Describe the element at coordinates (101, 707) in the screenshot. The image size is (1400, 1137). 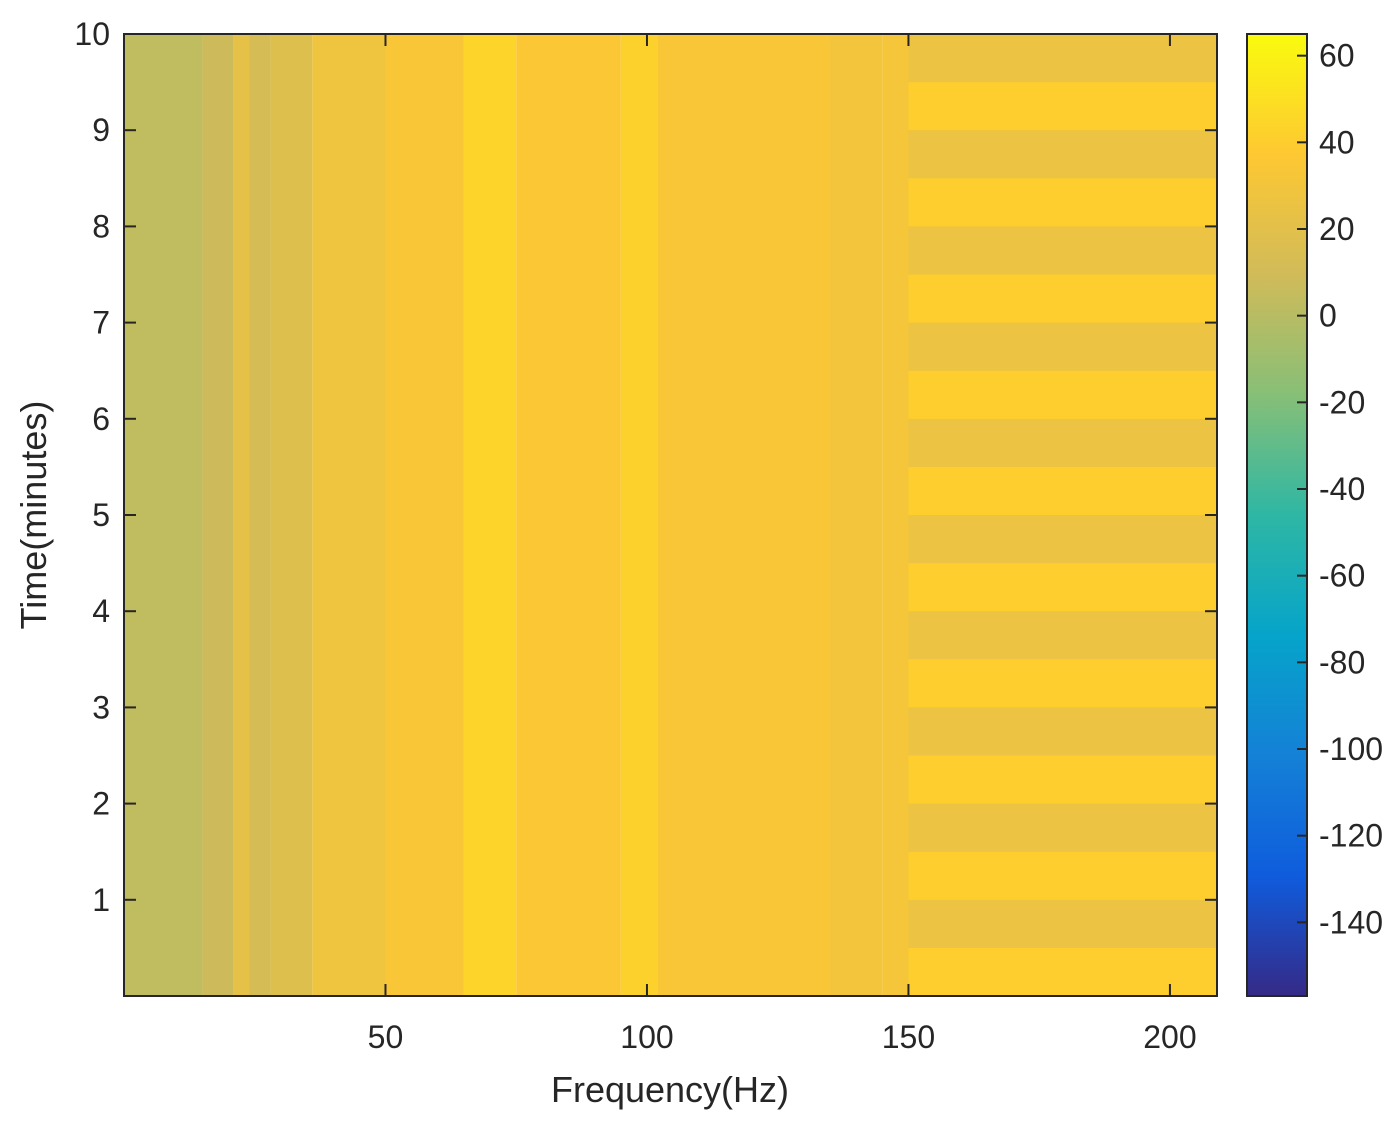
I see `y-tick-label: 3` at that location.